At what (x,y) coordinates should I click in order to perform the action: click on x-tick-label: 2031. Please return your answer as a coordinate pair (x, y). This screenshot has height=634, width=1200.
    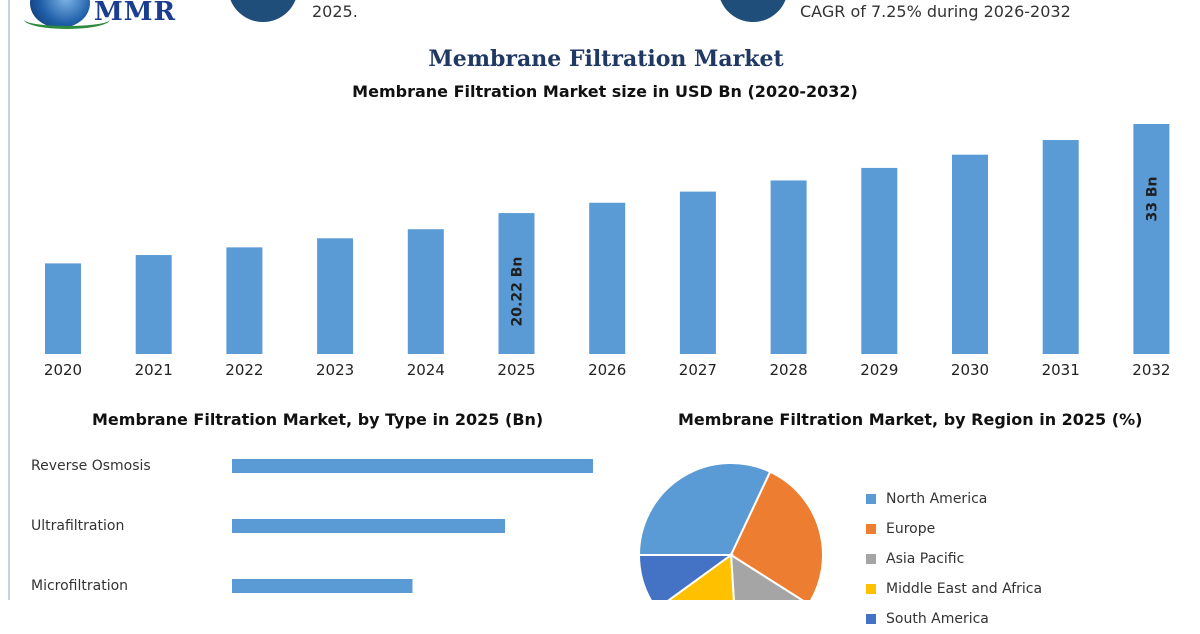
    Looking at the image, I should click on (1061, 370).